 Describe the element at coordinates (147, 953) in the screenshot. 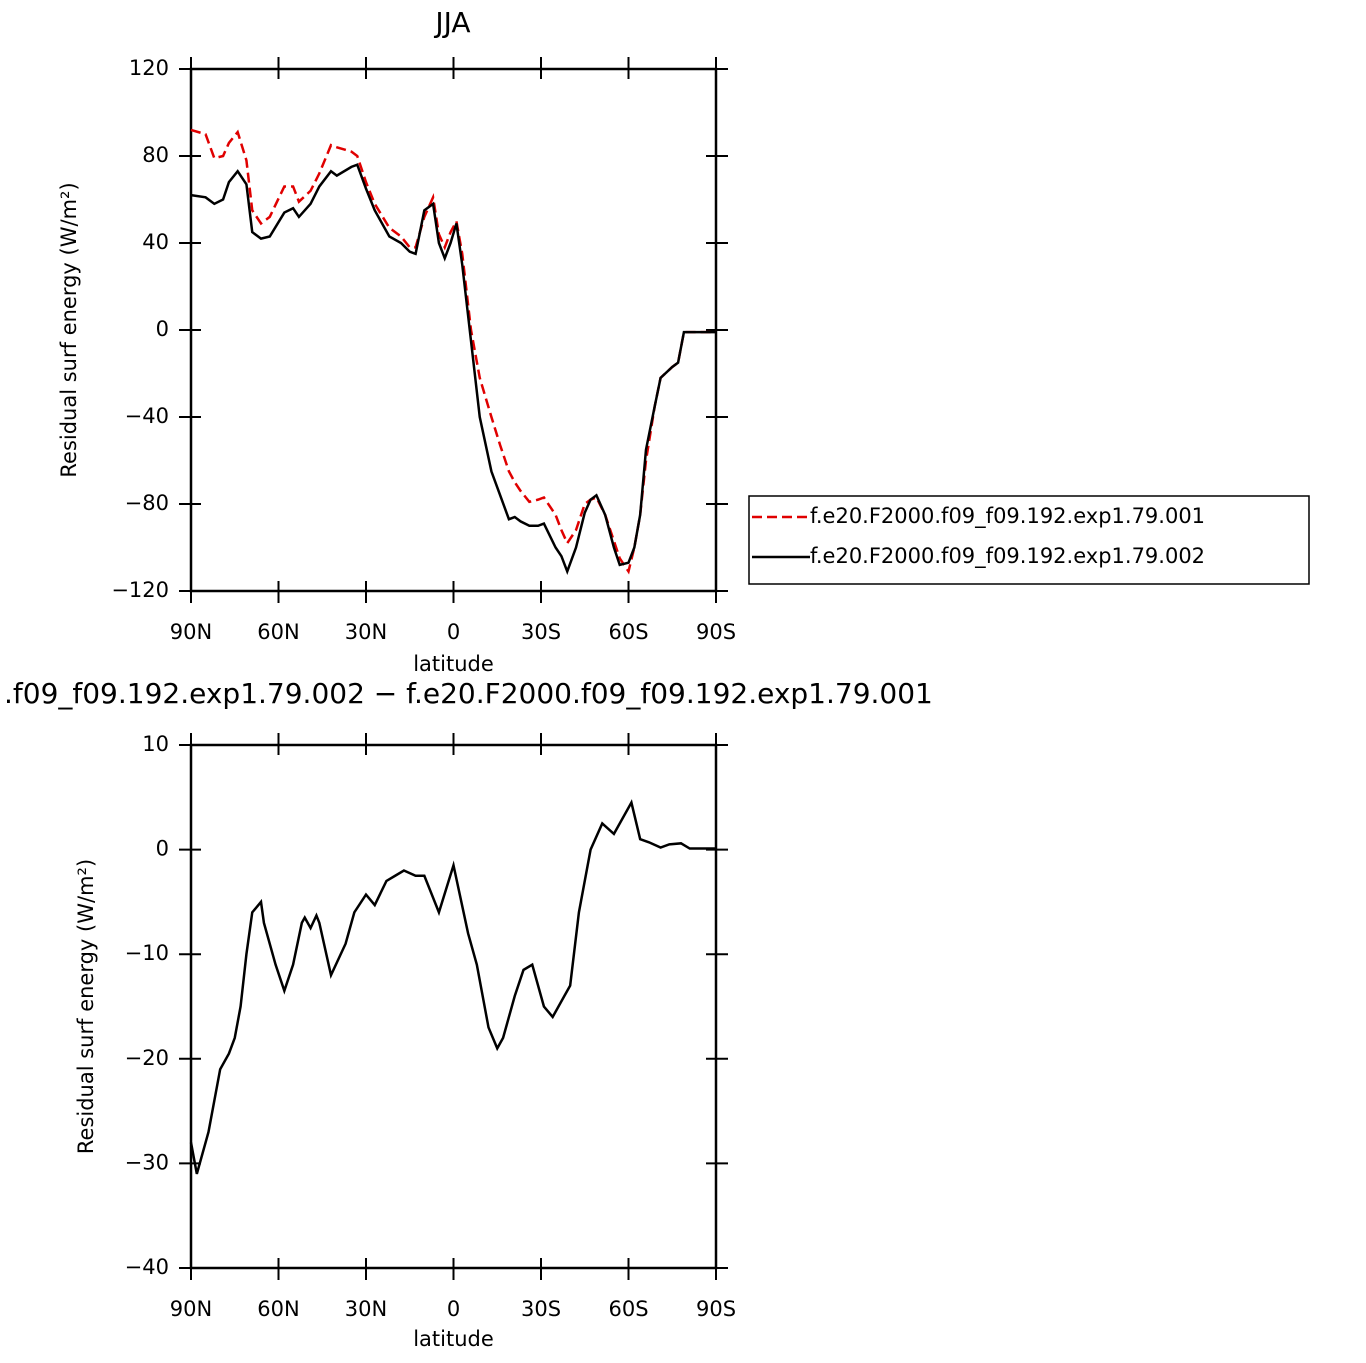

I see `y-tick-label: −10` at that location.